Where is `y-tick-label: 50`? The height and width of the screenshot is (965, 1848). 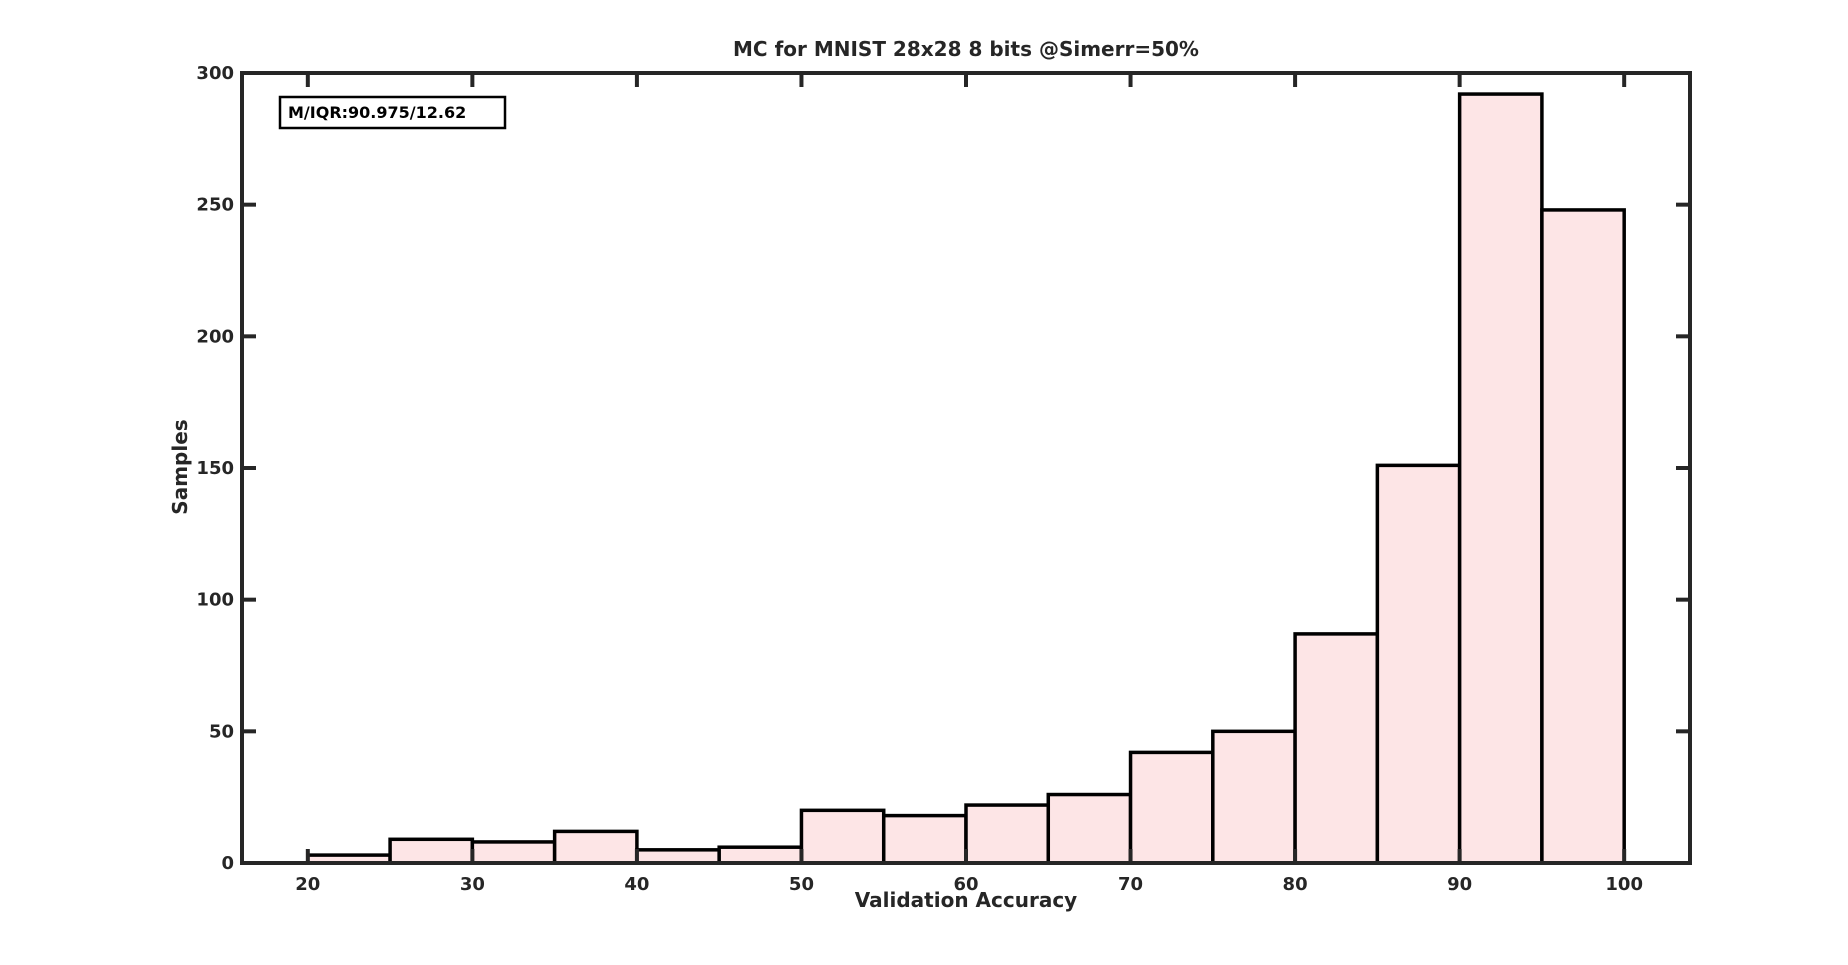 y-tick-label: 50 is located at coordinates (221, 731).